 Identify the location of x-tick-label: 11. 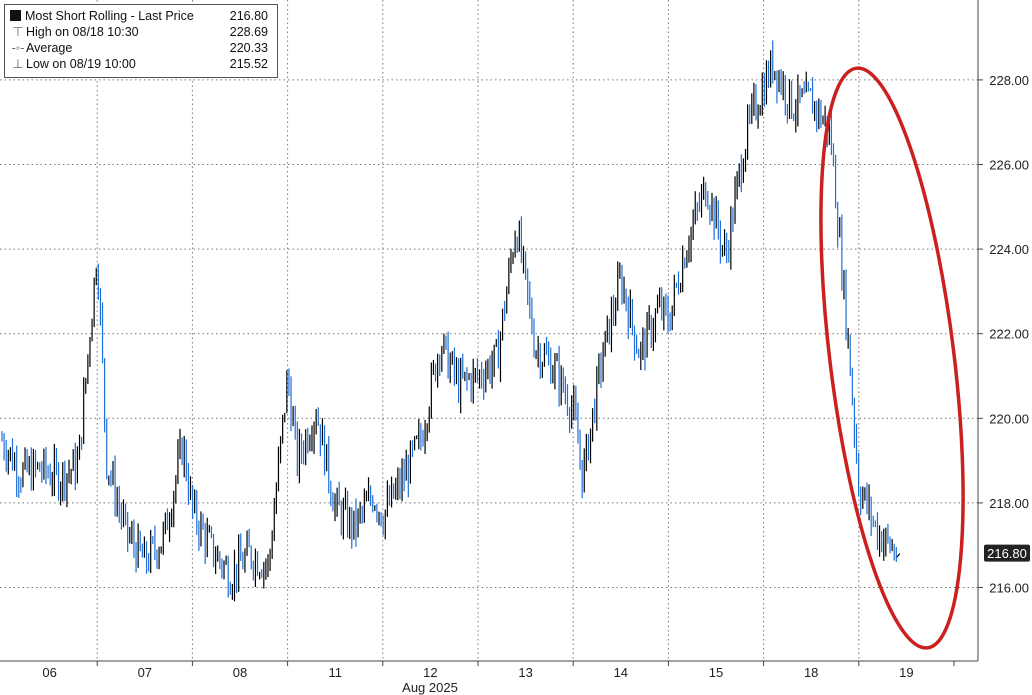
(335, 672).